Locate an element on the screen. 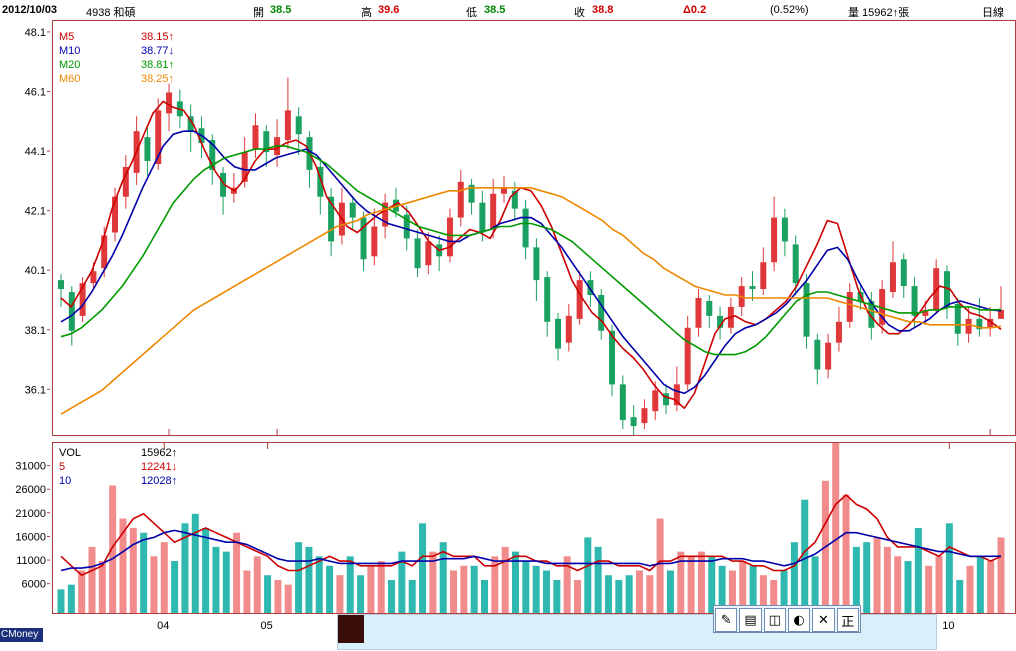  close-value: 38.8 is located at coordinates (603, 10).